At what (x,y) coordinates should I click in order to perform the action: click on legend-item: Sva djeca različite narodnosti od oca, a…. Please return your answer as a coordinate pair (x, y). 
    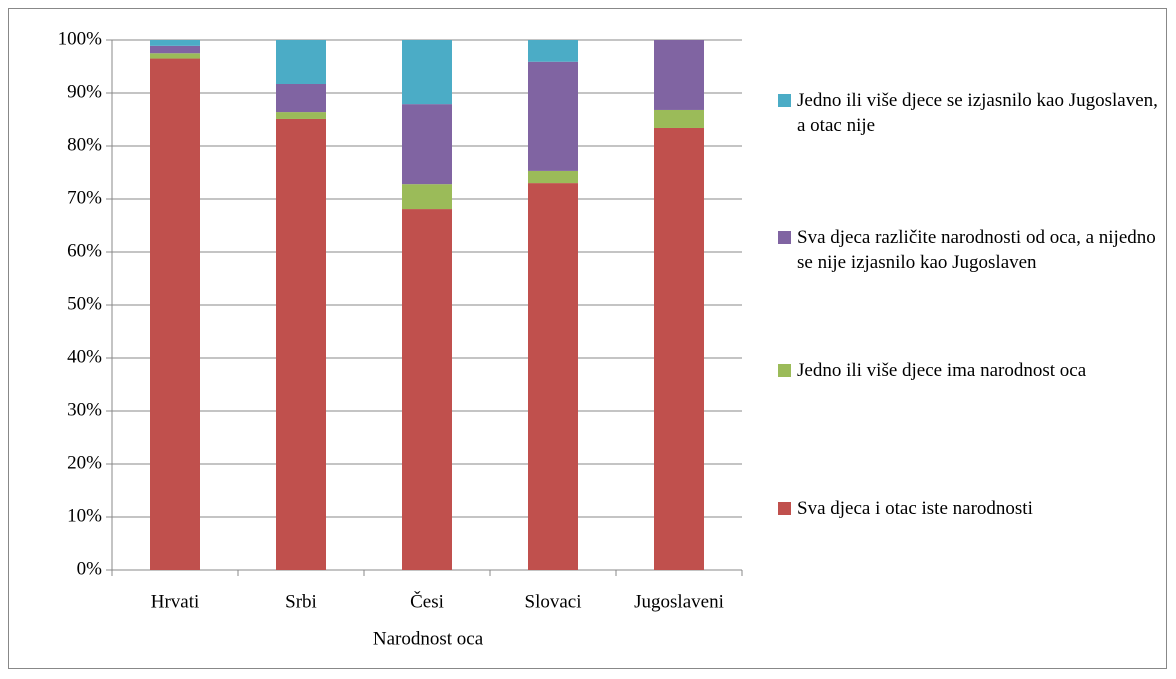
    Looking at the image, I should click on (968, 250).